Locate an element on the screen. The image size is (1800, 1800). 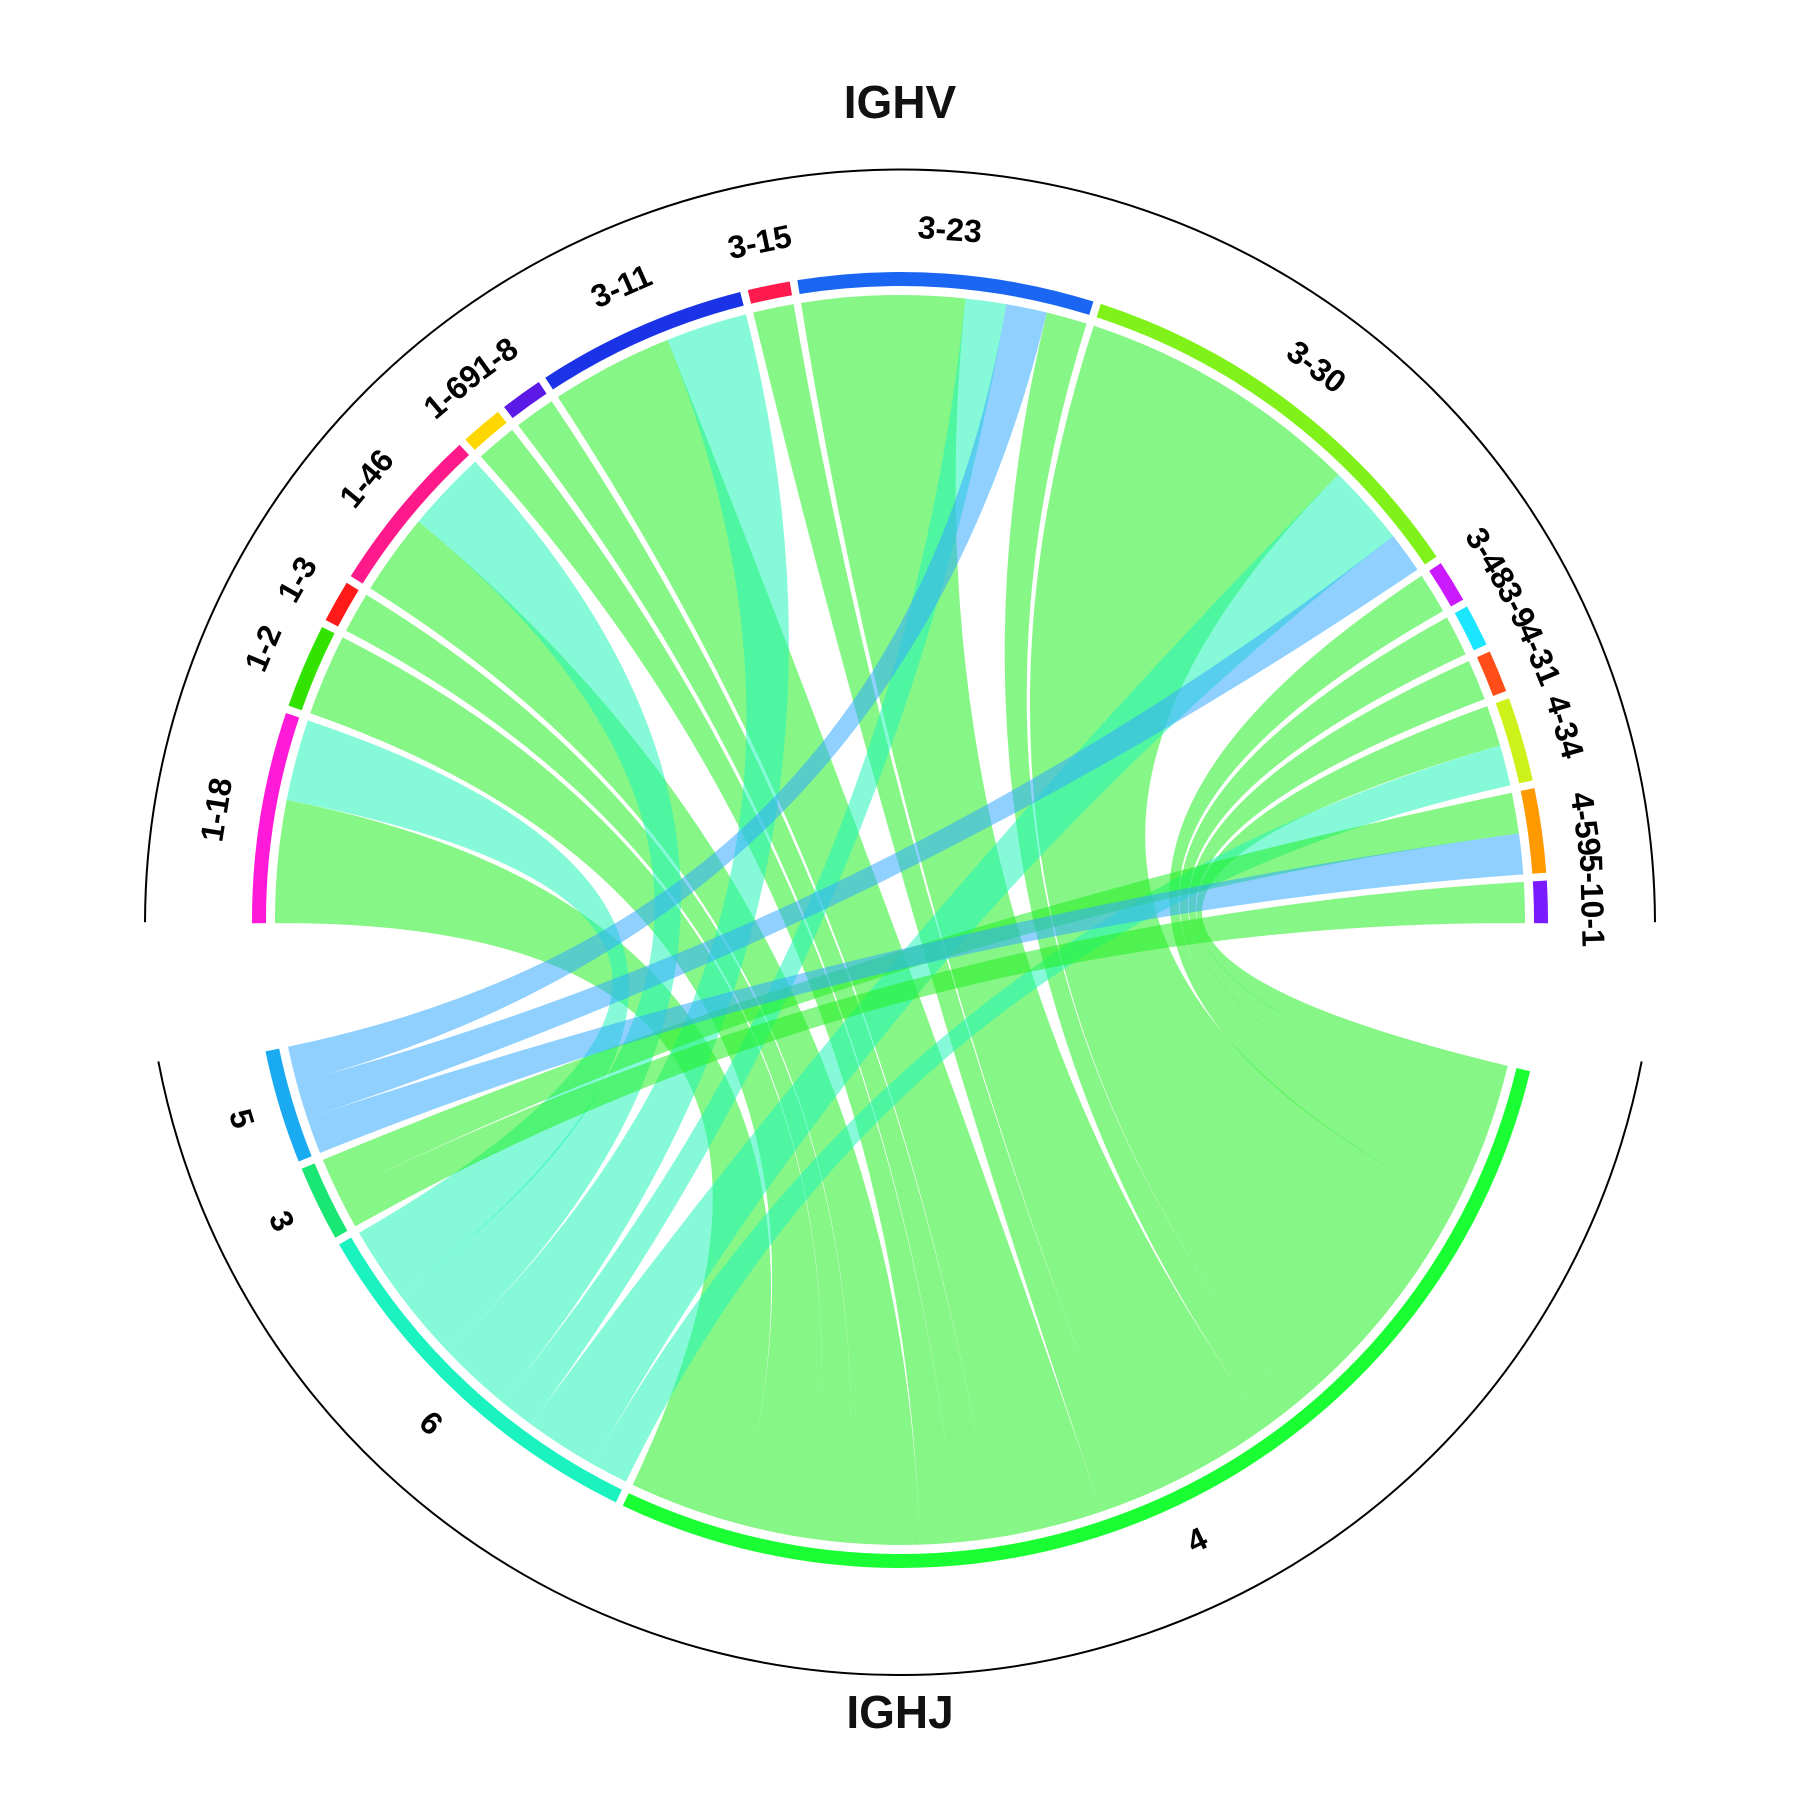
sector-label-v3-15: 3-15 is located at coordinates (760, 242).